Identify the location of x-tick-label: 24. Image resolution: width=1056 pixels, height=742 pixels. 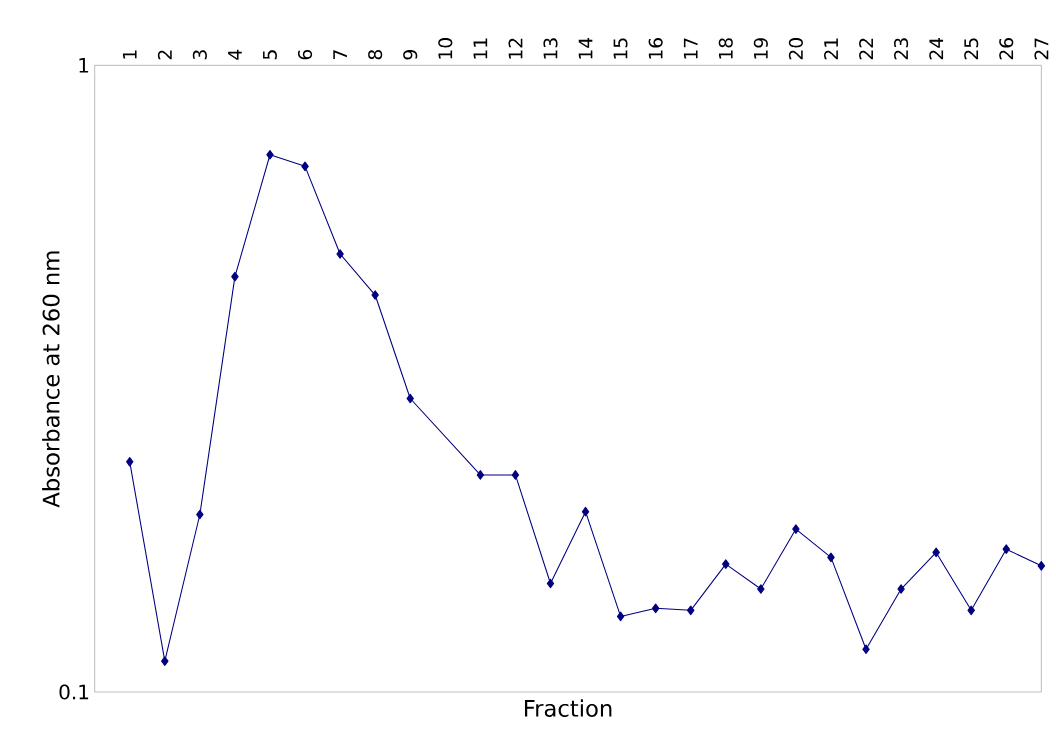
(936, 48).